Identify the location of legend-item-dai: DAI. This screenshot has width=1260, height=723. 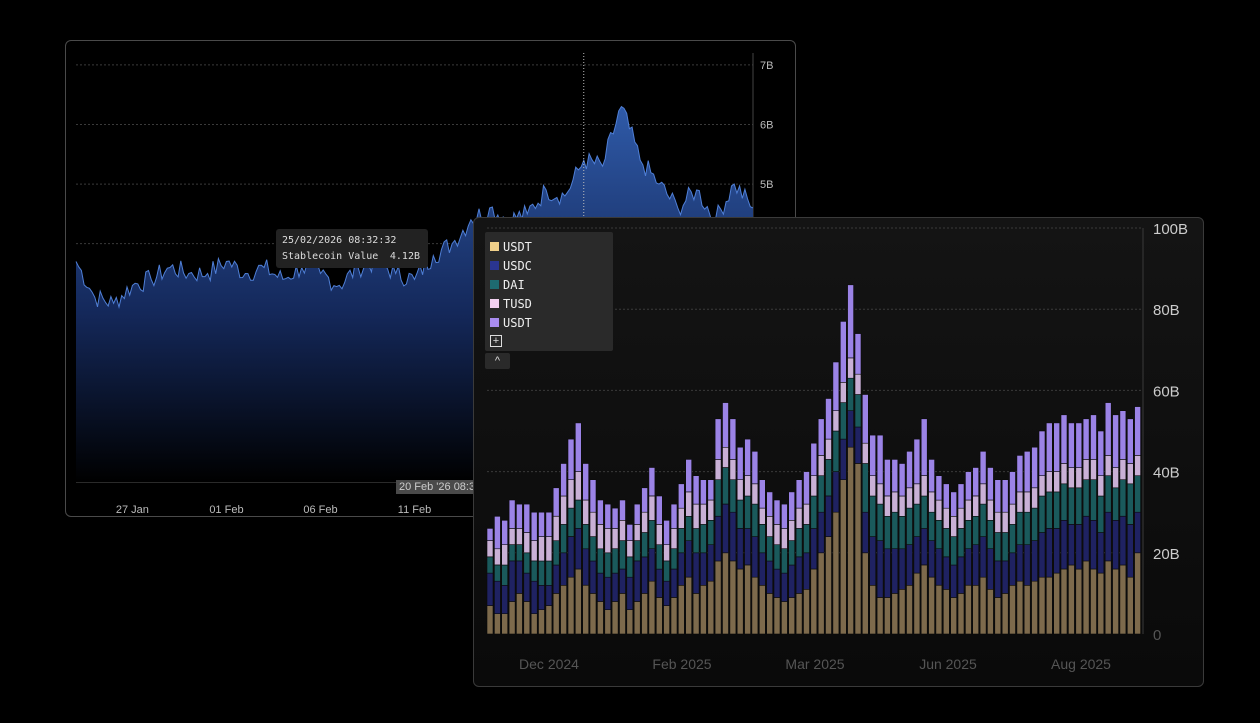
(549, 284).